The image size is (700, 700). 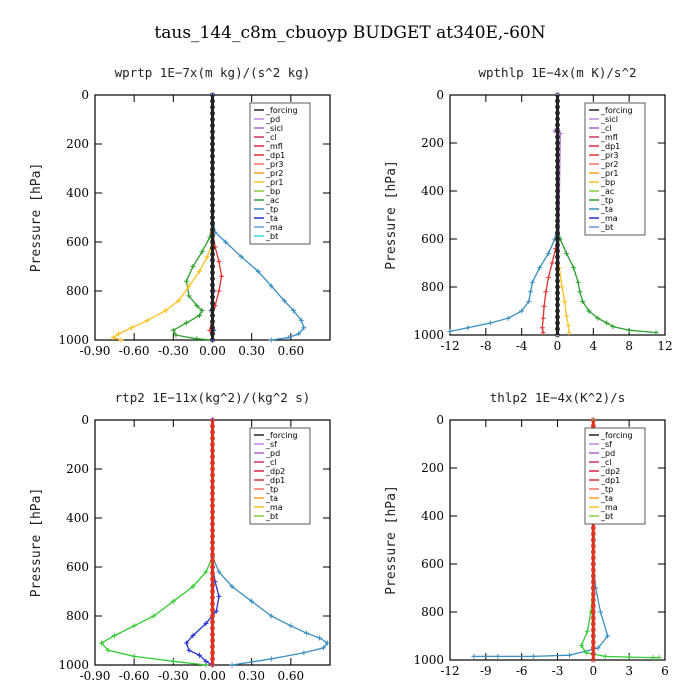 What do you see at coordinates (609, 173) in the screenshot?
I see `legend-entry: _pr1` at bounding box center [609, 173].